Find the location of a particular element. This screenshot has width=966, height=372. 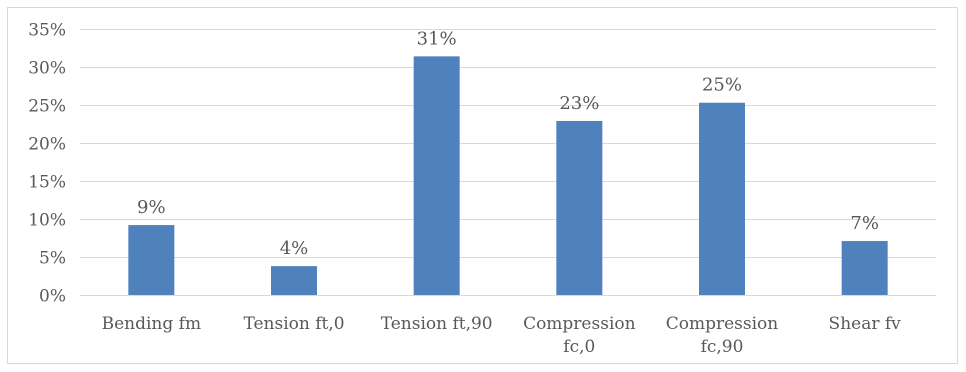

y-tick-label: 35% is located at coordinates (47, 31).